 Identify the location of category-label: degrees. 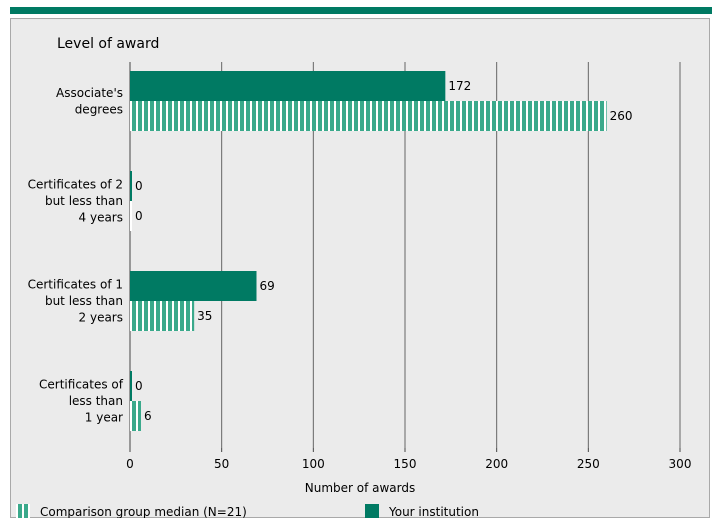
(99, 109).